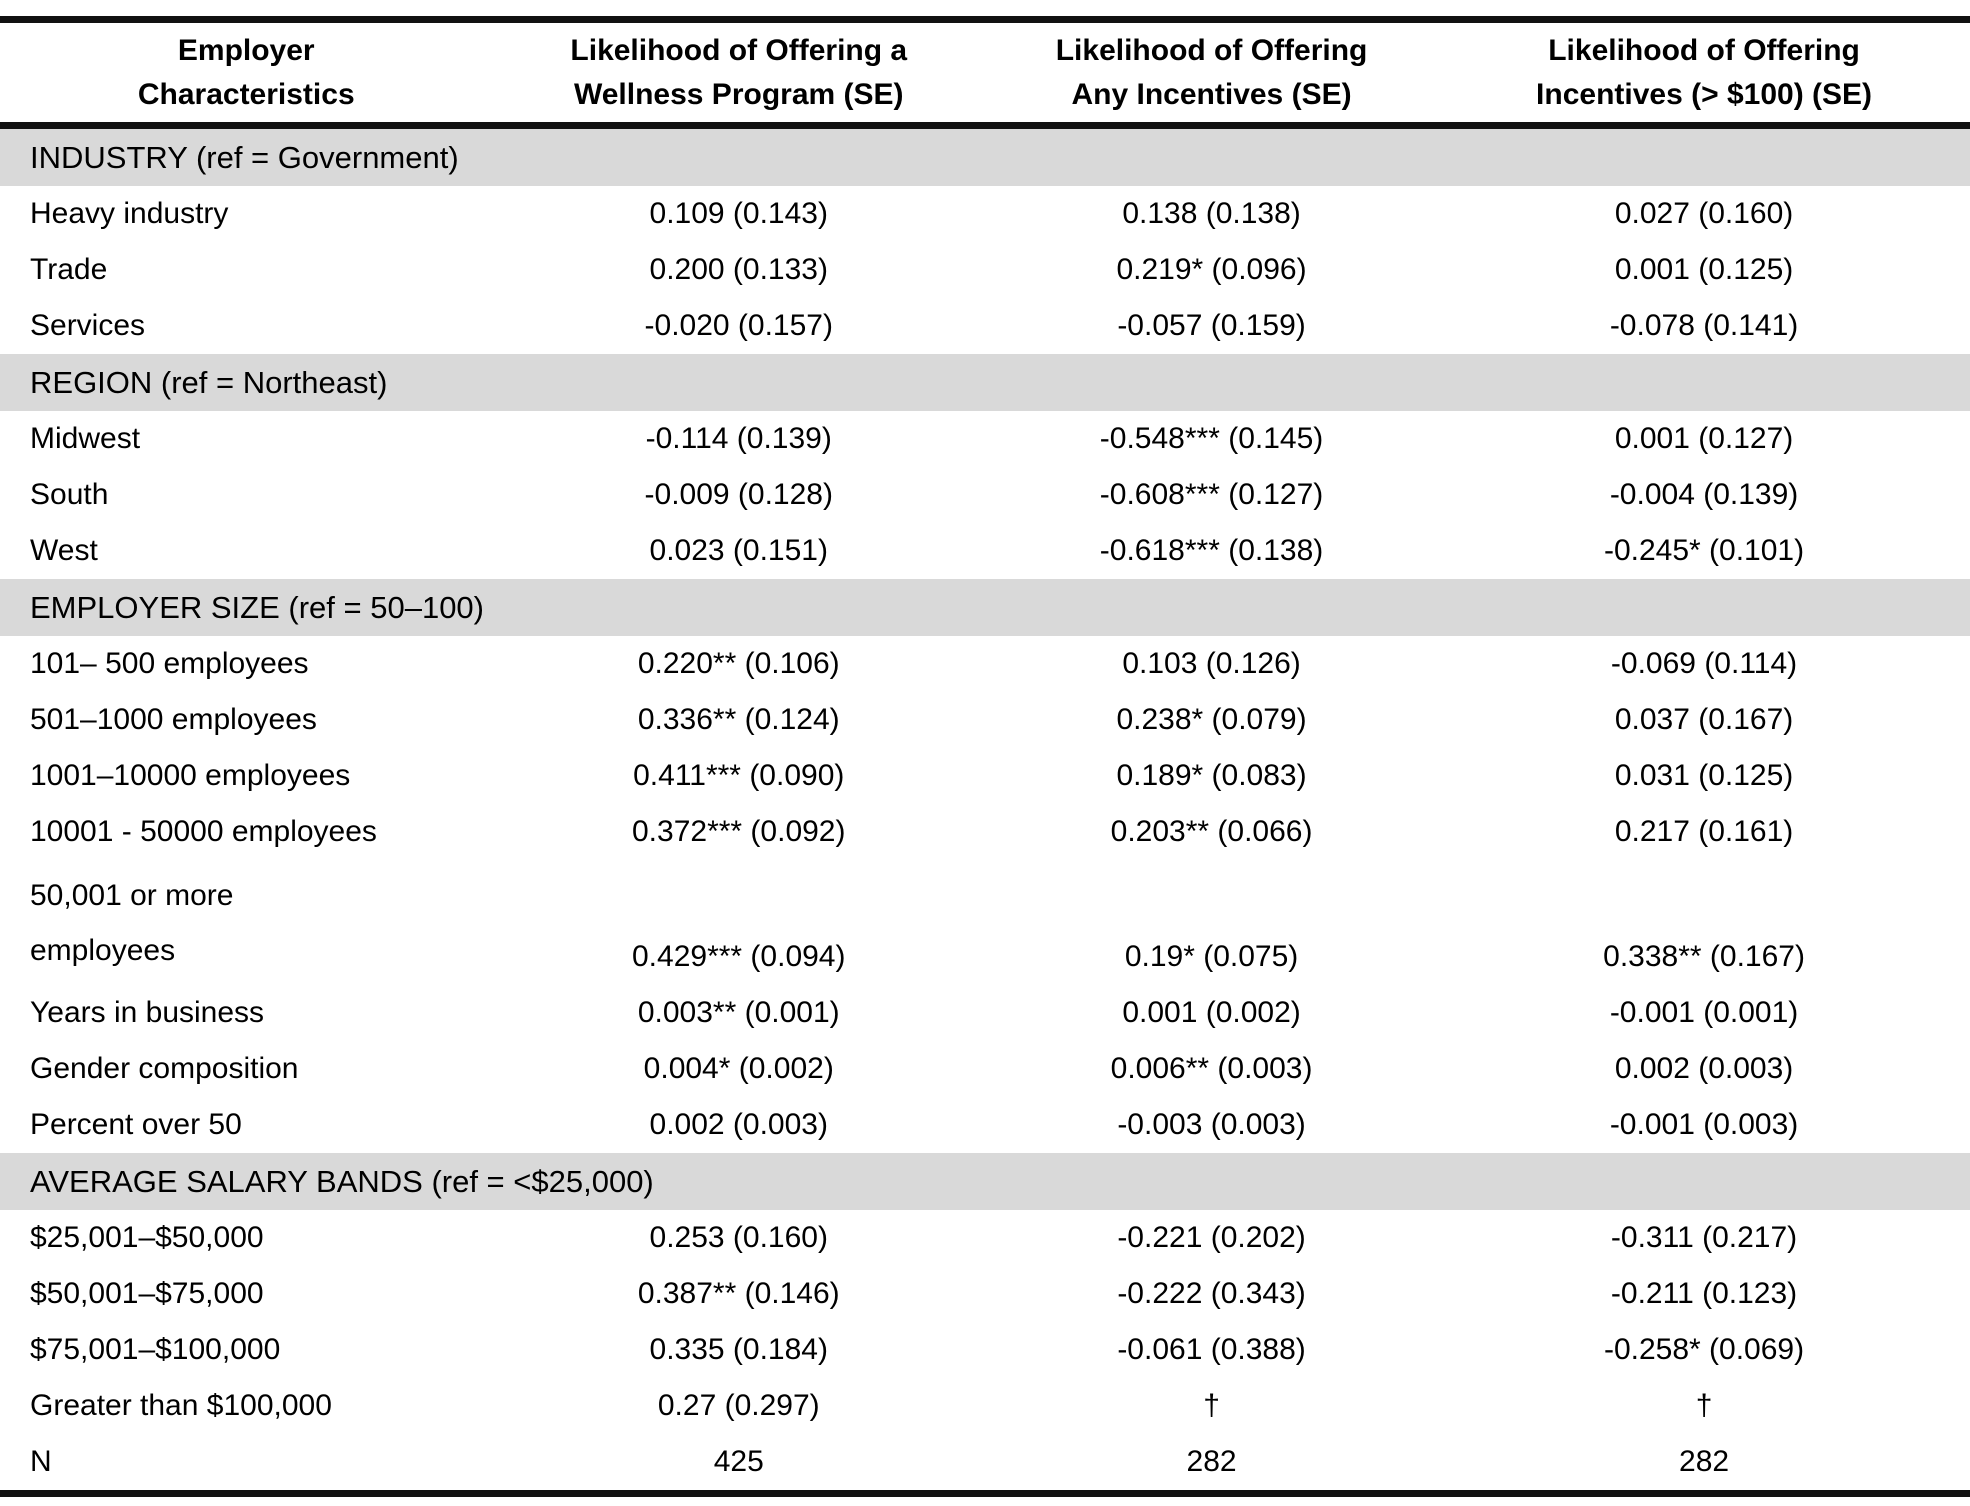  I want to click on cell-value: 0.023 (0.151), so click(738, 550).